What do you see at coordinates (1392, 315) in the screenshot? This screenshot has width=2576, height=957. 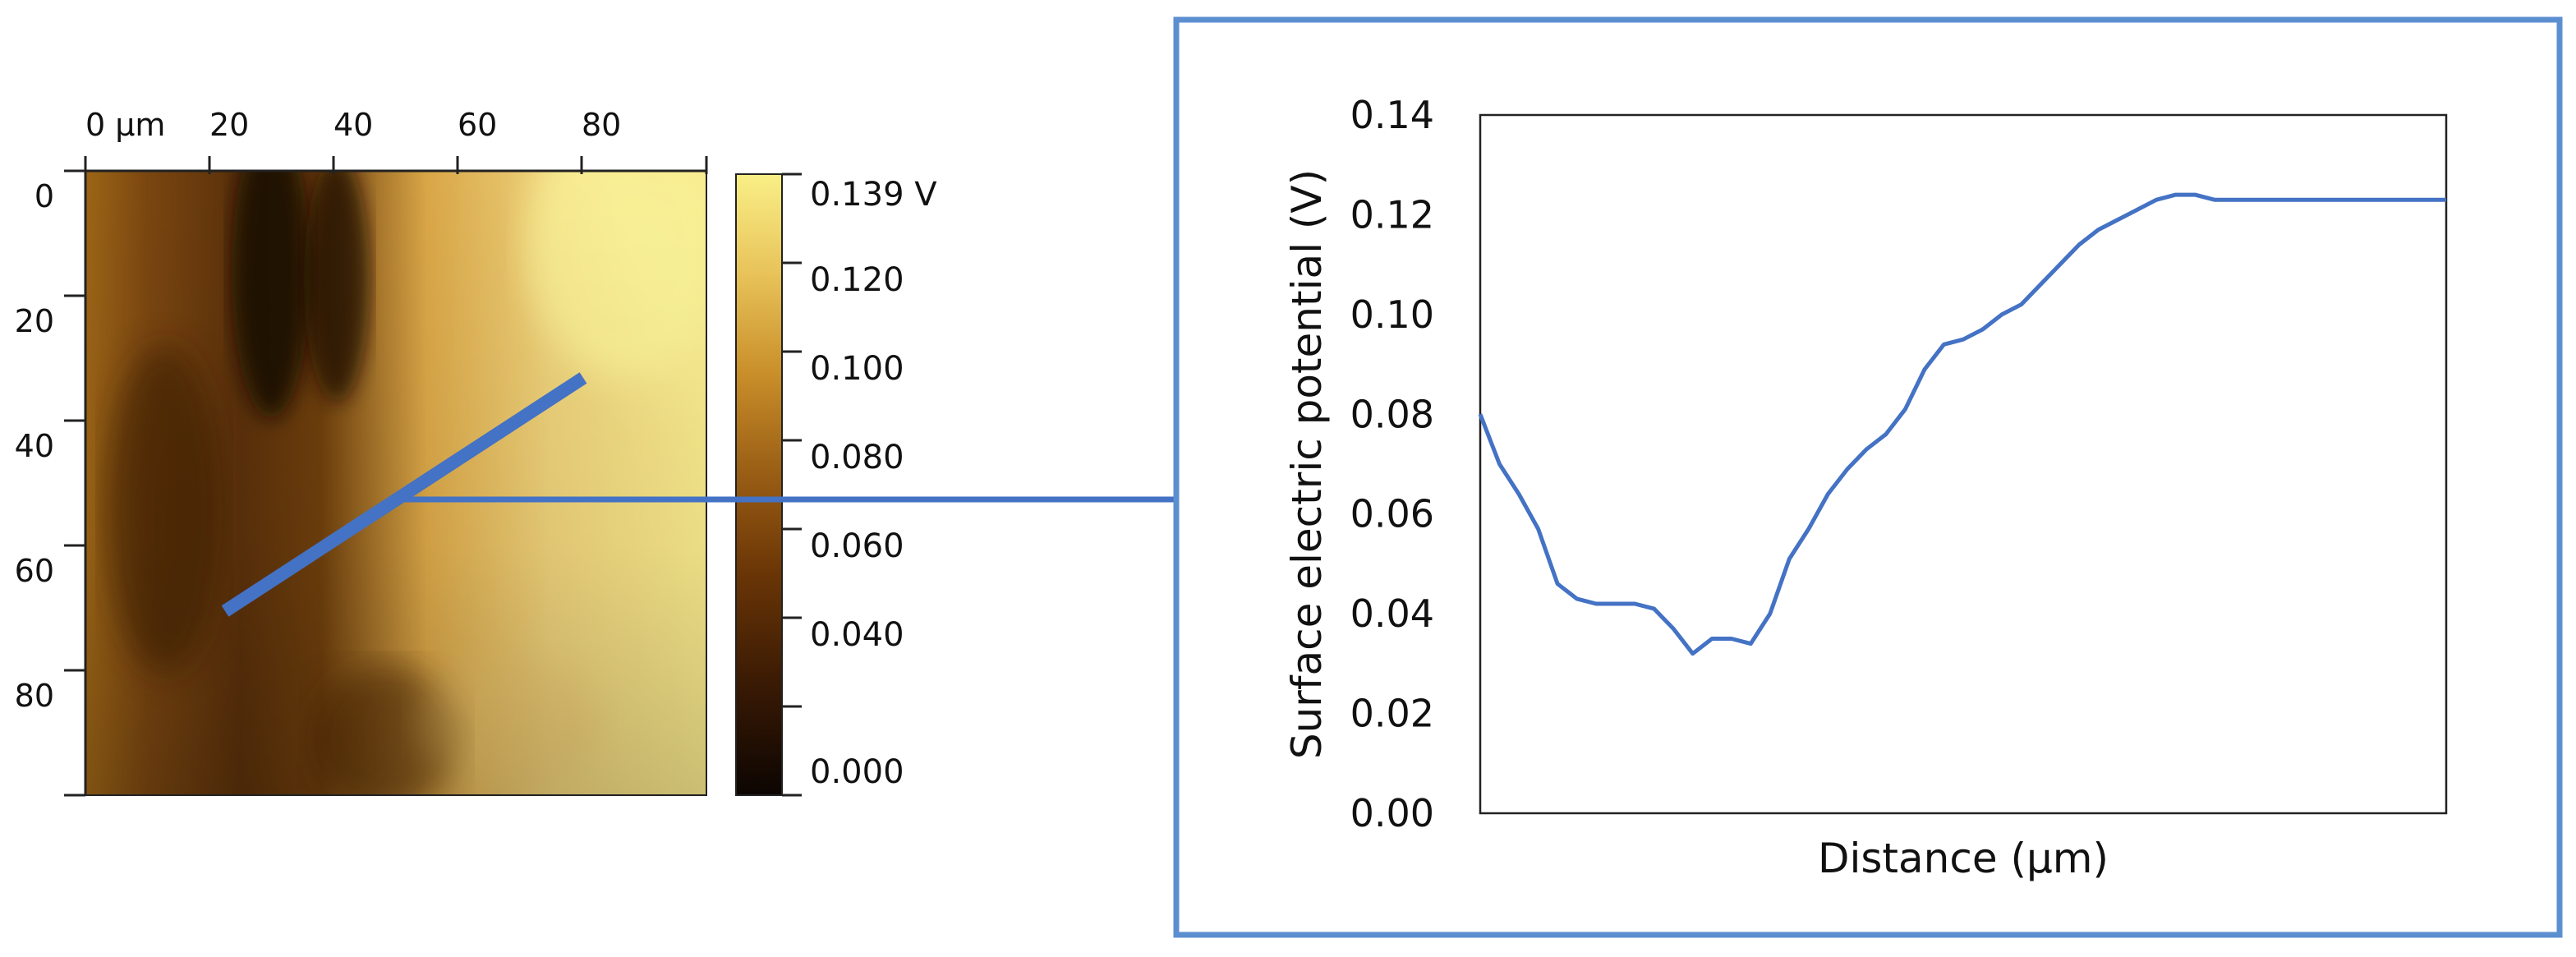 I see `y-tick-label: 0.10` at bounding box center [1392, 315].